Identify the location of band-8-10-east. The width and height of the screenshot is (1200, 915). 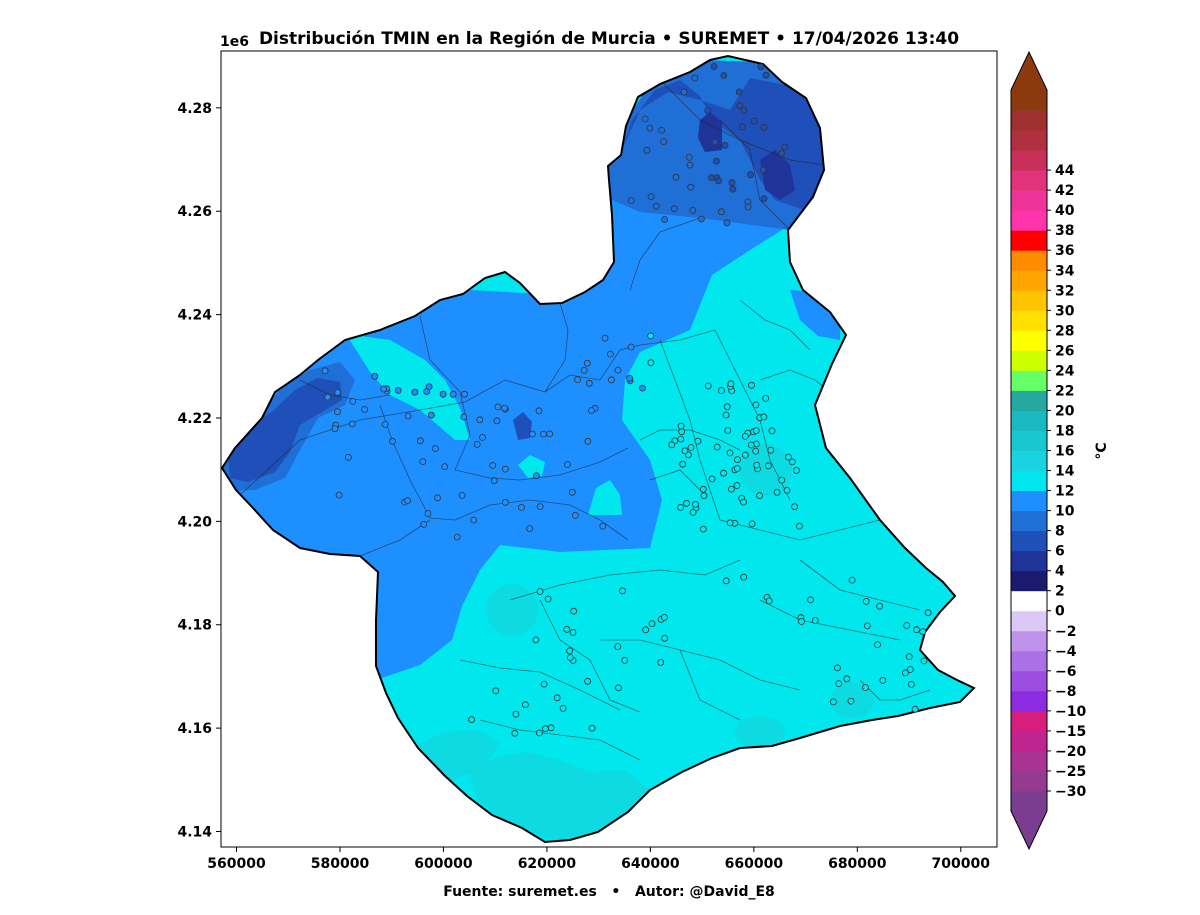
(815, 315).